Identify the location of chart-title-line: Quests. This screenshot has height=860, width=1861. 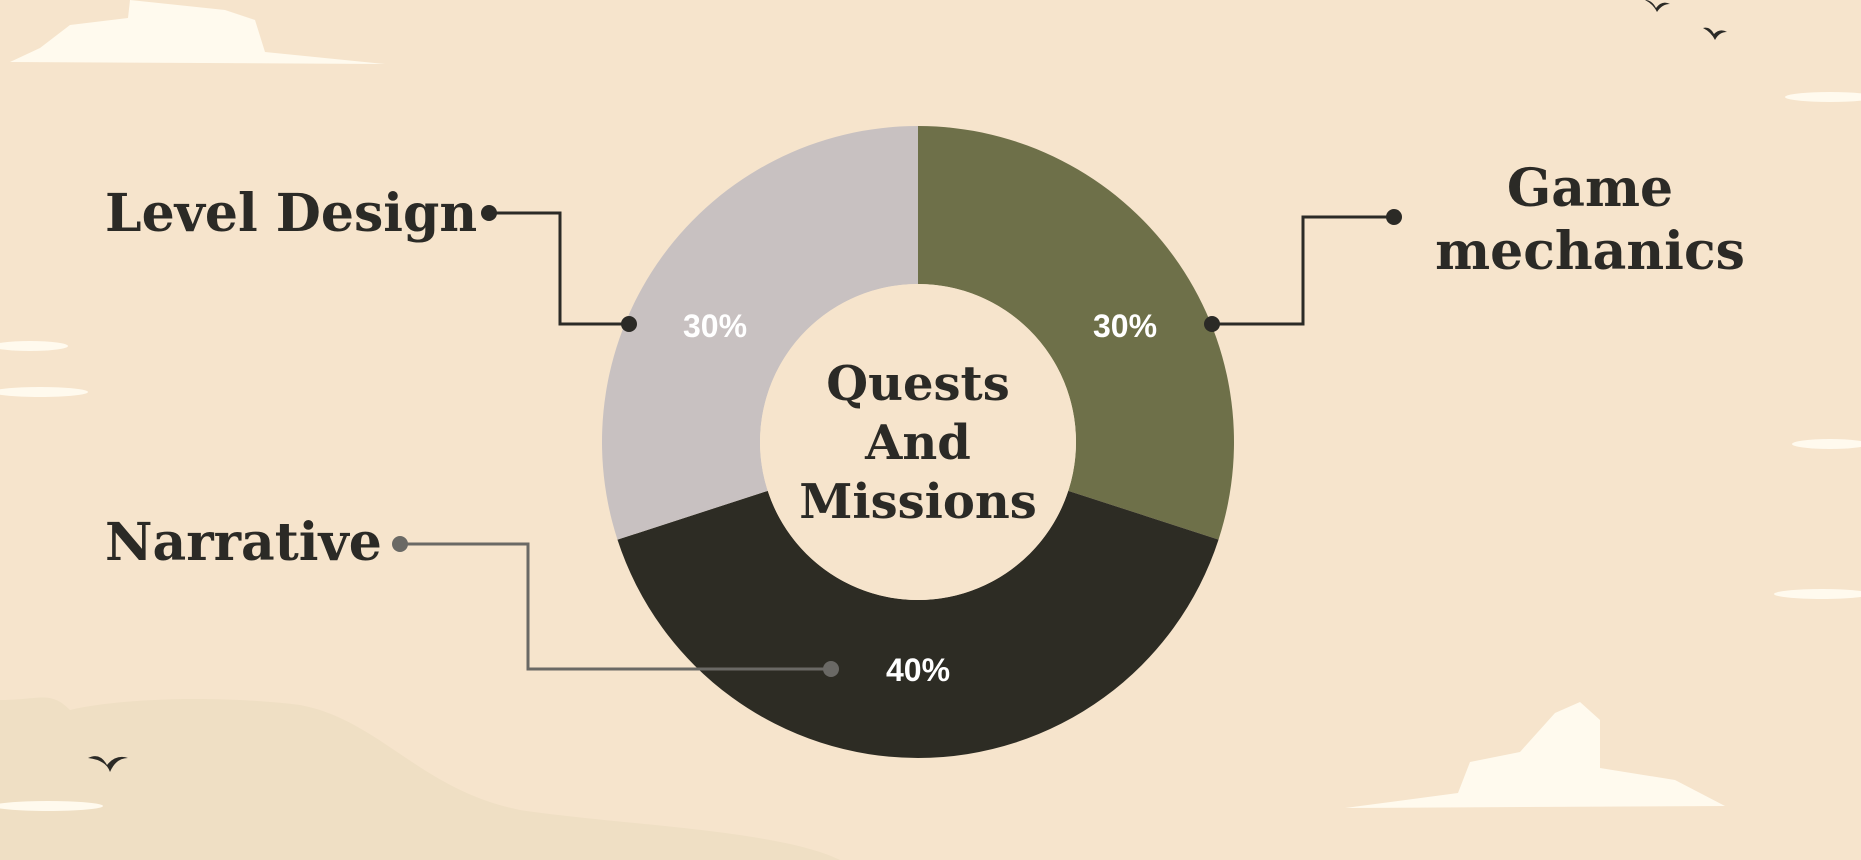
(917, 384).